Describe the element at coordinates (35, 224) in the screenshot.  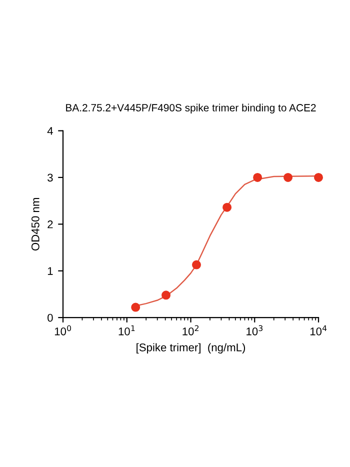
I see `y-axis-title: OD450 nm` at that location.